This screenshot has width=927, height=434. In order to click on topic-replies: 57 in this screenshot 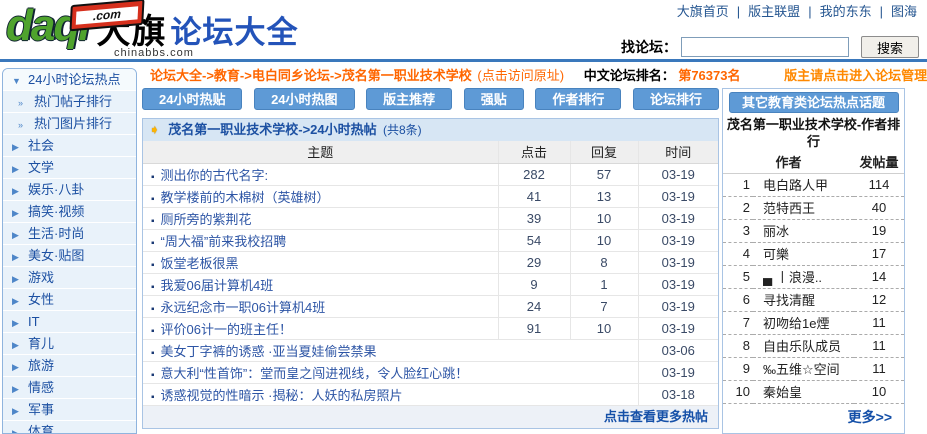, I will do `click(603, 174)`.